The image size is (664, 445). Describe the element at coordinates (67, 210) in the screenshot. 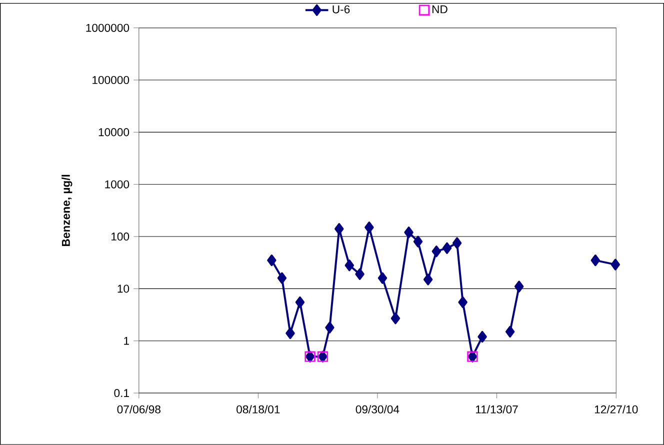

I see `y-axis-title: Benzene, µg/l` at that location.